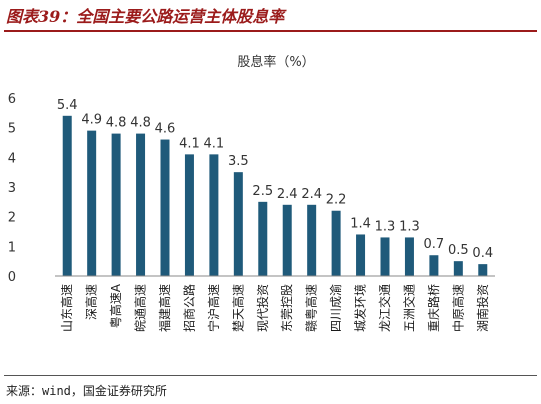 The image size is (541, 404). What do you see at coordinates (91, 120) in the screenshot?
I see `data-label: 4.9` at bounding box center [91, 120].